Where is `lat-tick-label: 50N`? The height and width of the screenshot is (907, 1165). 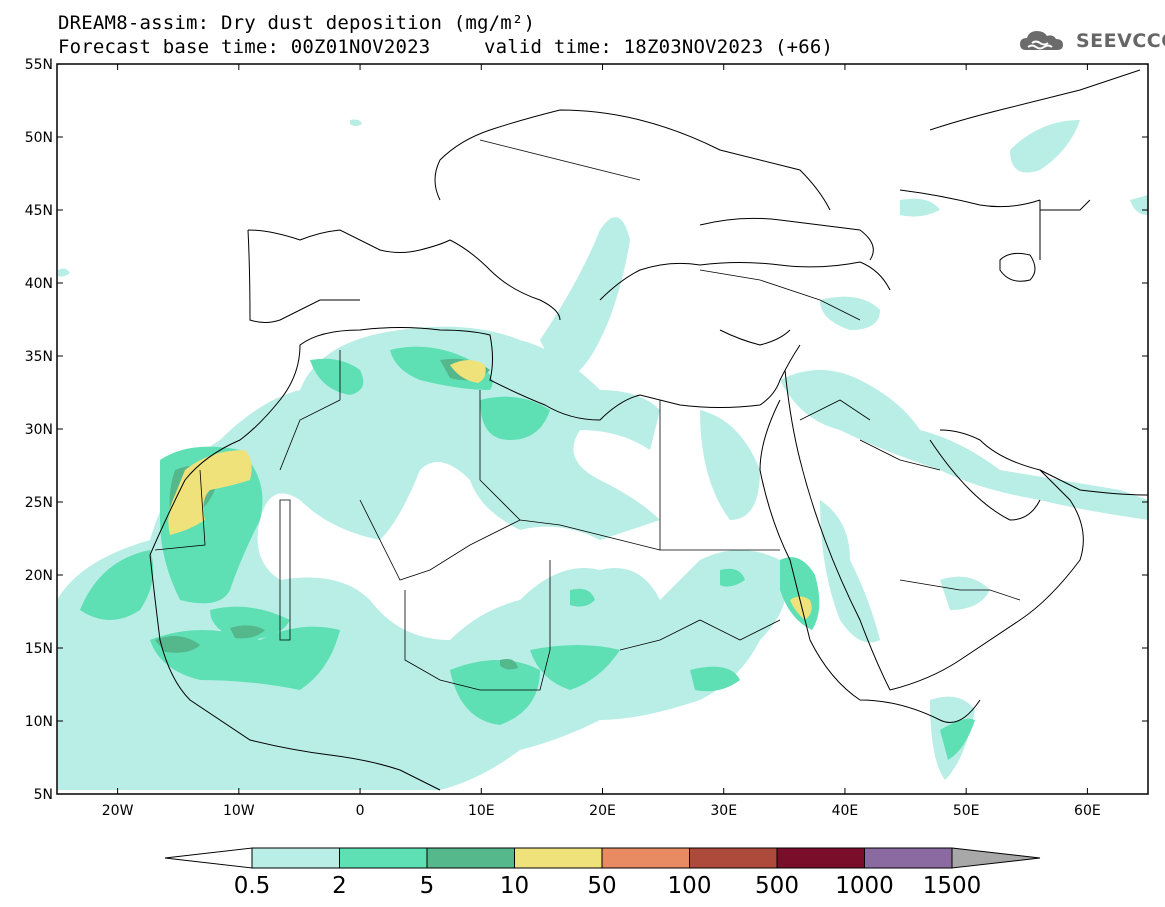
lat-tick-label: 50N is located at coordinates (39, 138).